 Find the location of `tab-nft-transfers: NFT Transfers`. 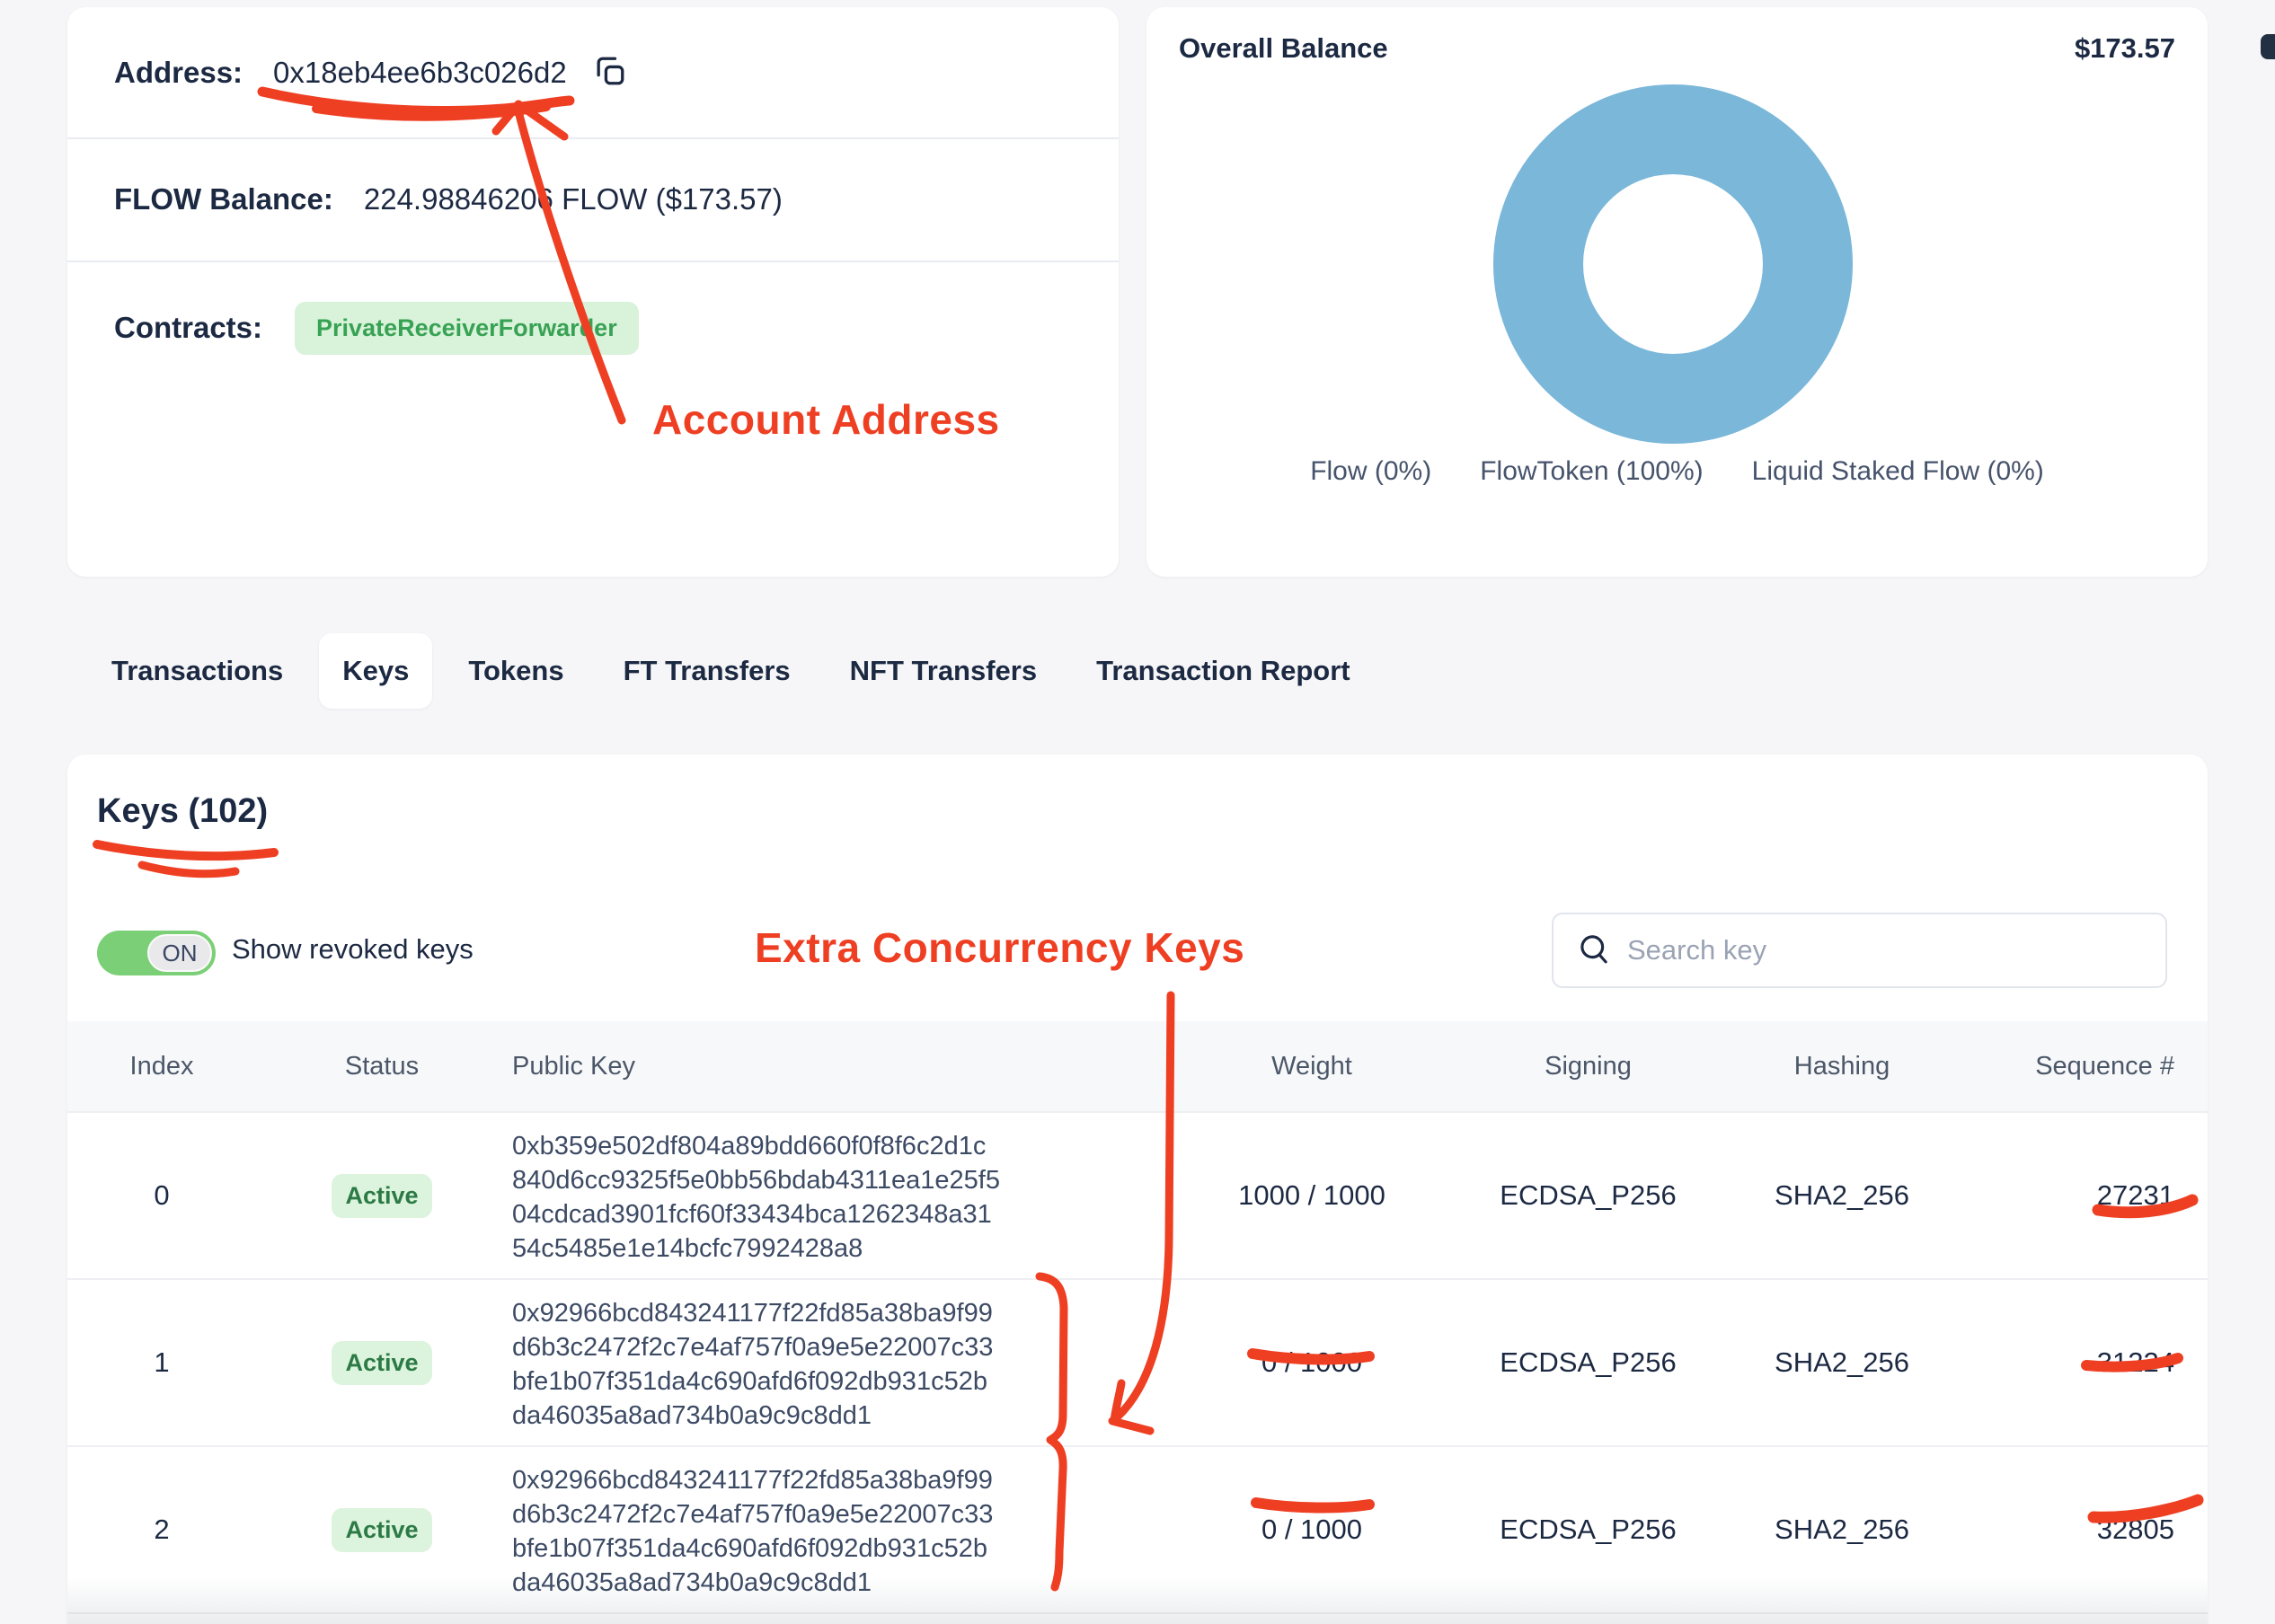

tab-nft-transfers: NFT Transfers is located at coordinates (943, 671).